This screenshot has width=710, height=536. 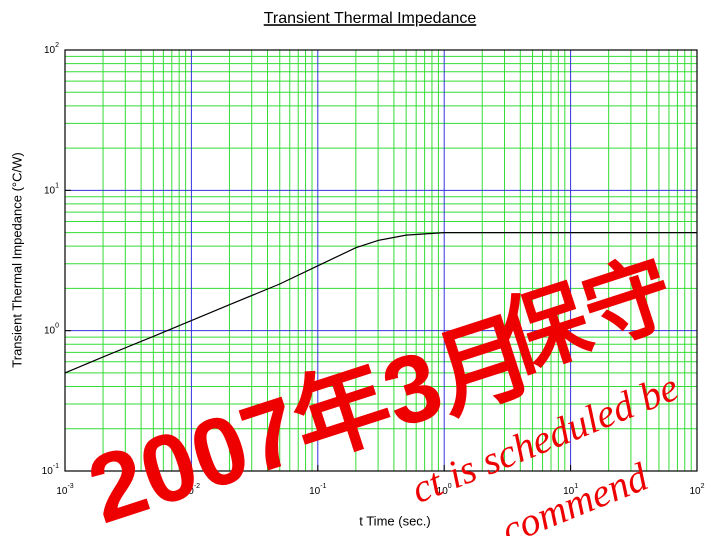 I want to click on x-axis-title: t Time (sec.), so click(x=395, y=520).